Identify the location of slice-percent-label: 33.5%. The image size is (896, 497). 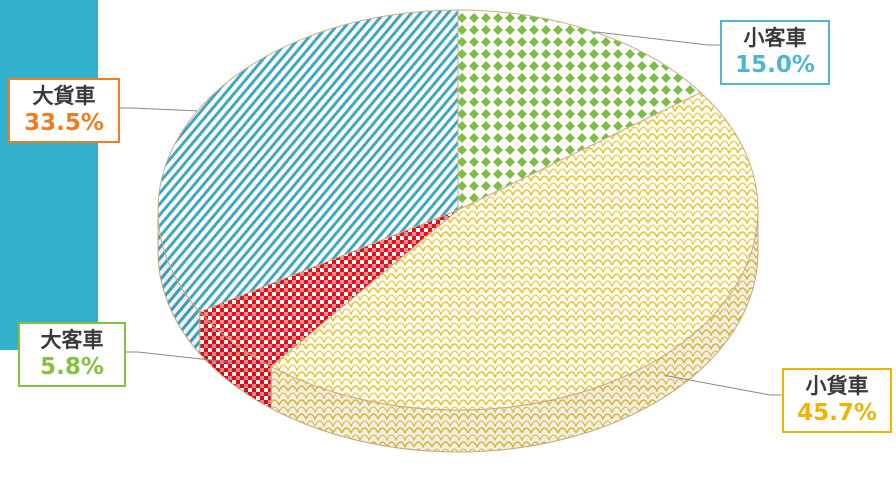
(64, 123).